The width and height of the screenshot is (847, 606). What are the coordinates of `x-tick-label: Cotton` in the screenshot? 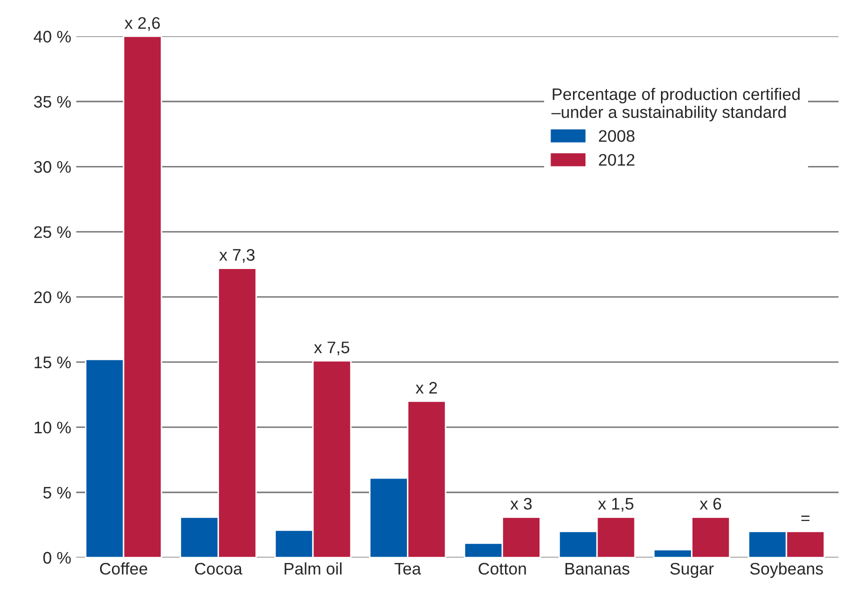 It's located at (502, 568).